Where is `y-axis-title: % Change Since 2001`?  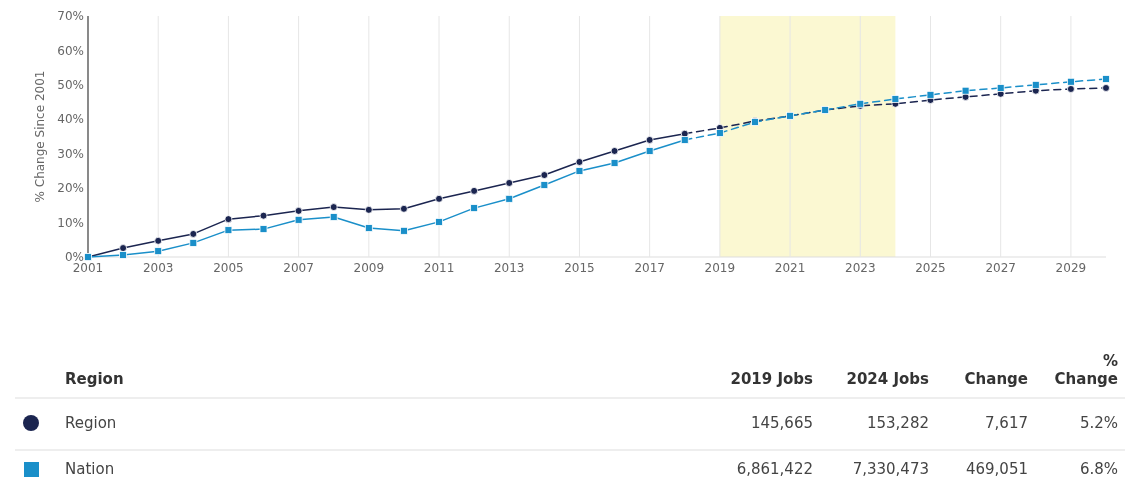
y-axis-title: % Change Since 2001 is located at coordinates (40, 136).